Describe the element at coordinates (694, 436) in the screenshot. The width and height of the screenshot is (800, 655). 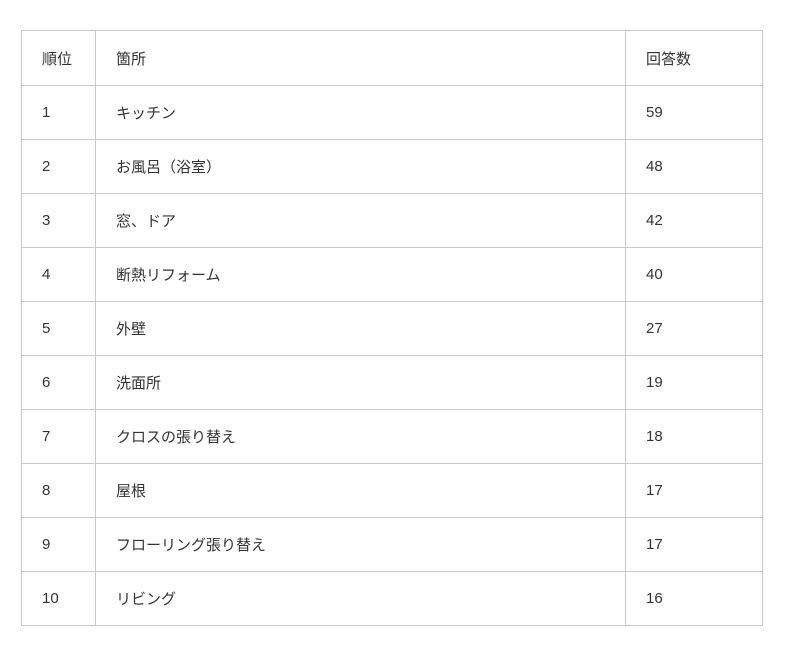
I see `count-cell: 18` at that location.